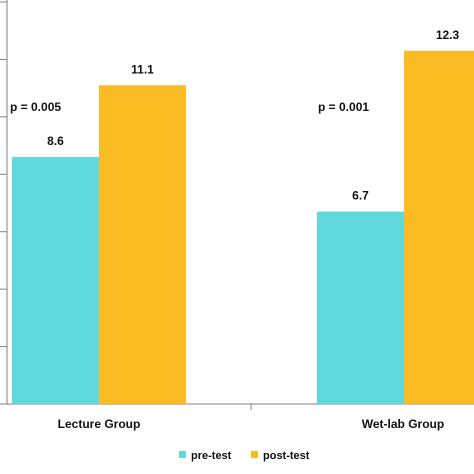 The height and width of the screenshot is (474, 474). I want to click on legend: pre-test post-test, so click(244, 456).